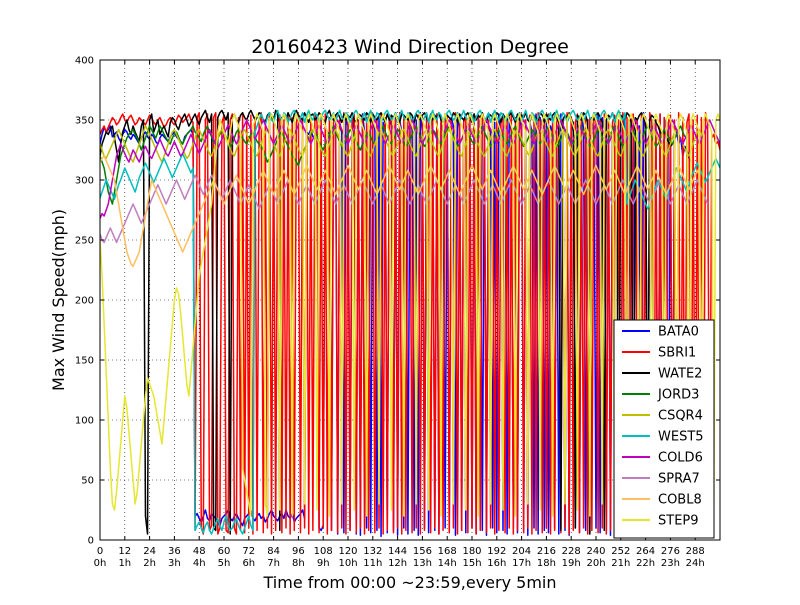  I want to click on x-tick-hour-label: 23h, so click(670, 563).